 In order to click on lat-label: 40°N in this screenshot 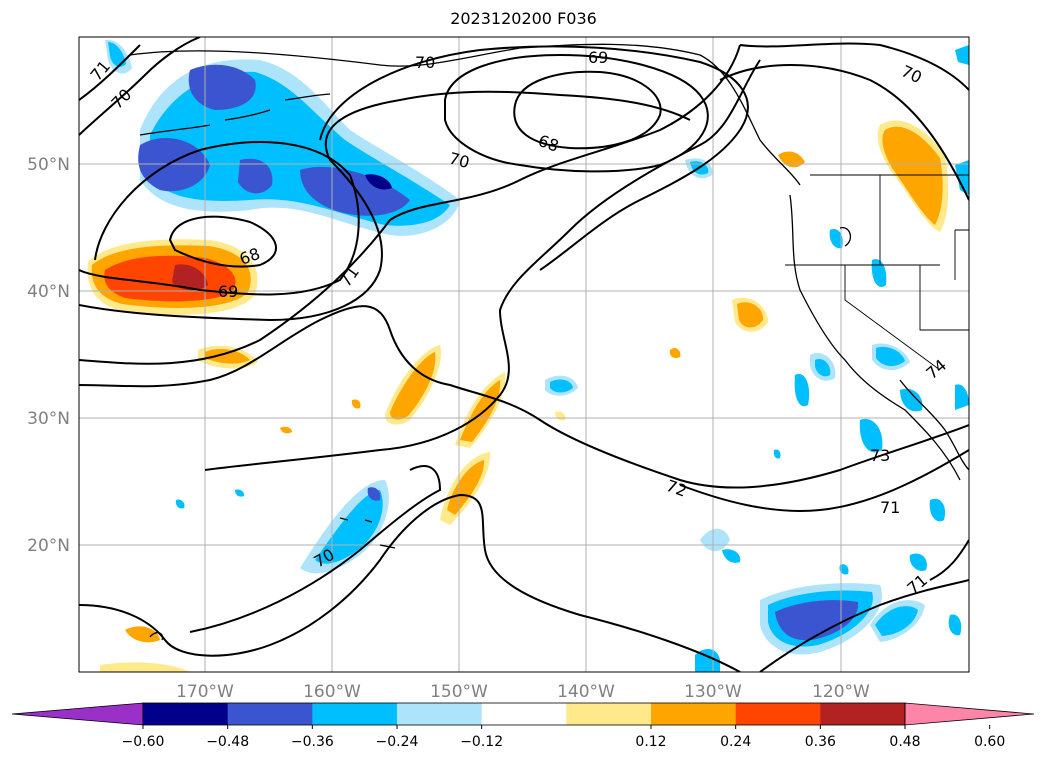, I will do `click(48, 292)`.